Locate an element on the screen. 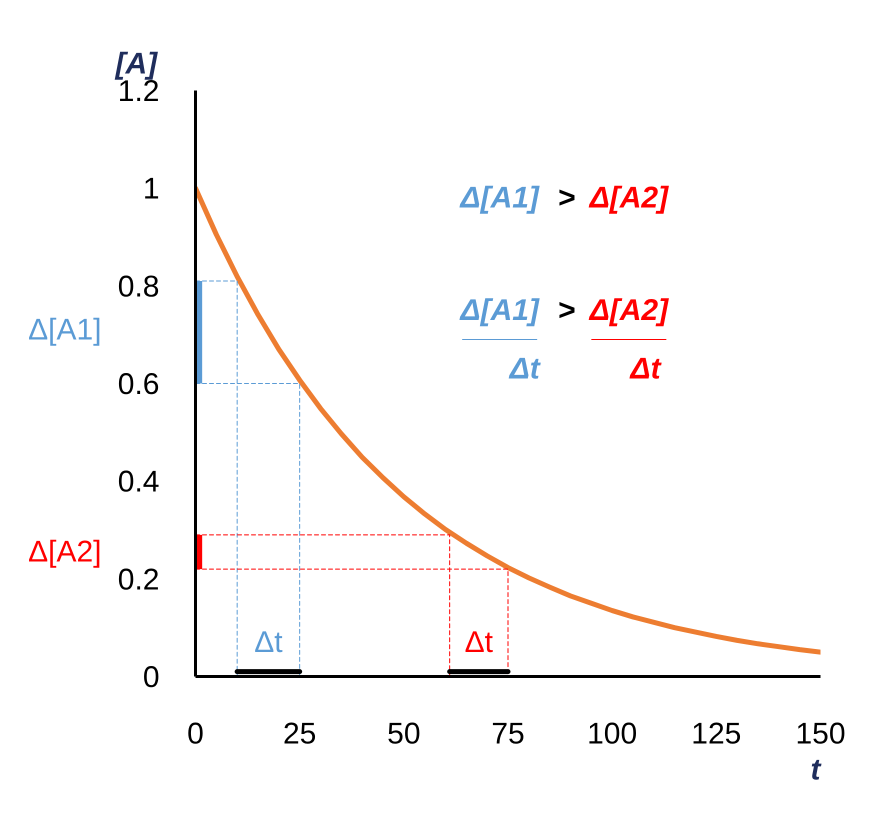 This screenshot has width=870, height=836. x-tick-label: 0 is located at coordinates (195, 734).